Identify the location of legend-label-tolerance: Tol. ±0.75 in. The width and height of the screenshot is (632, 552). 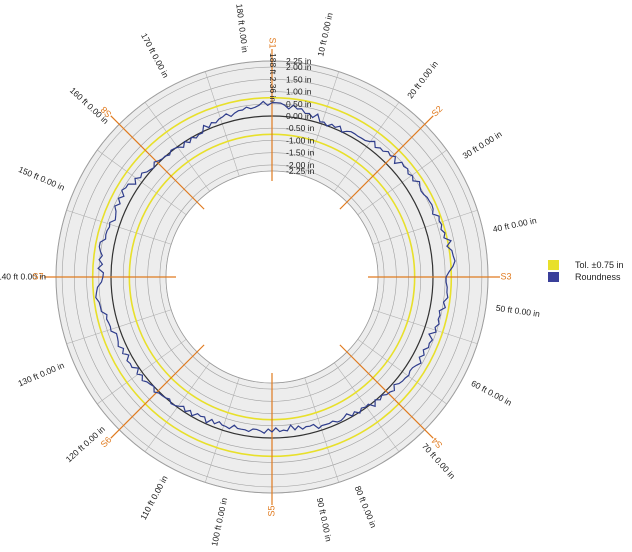
(599, 265).